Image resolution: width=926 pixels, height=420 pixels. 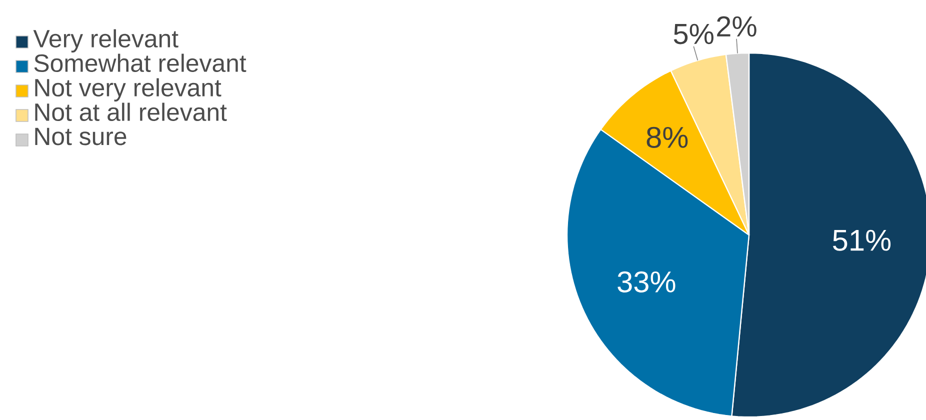 I want to click on legend-label: Very relevant, so click(x=105, y=40).